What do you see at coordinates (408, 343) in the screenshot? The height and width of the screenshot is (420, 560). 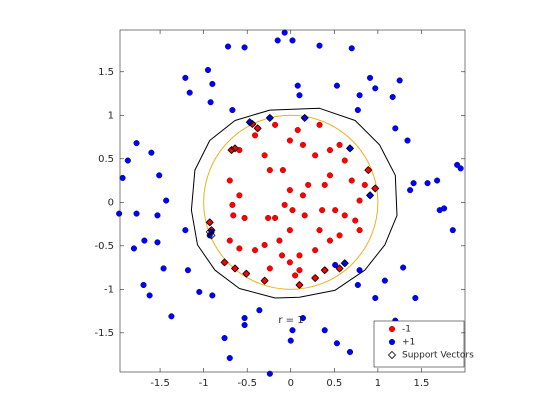 I see `legend-label: +1` at bounding box center [408, 343].